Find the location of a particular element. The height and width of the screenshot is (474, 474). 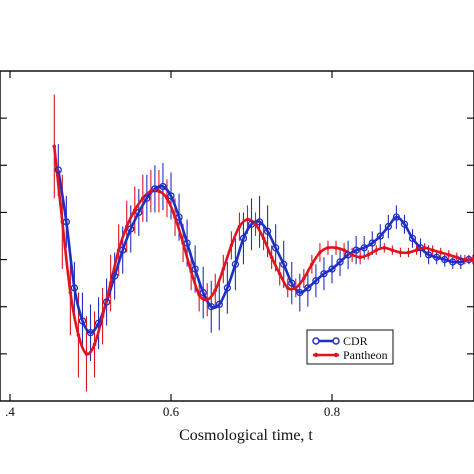

legend-box is located at coordinates (350, 347).